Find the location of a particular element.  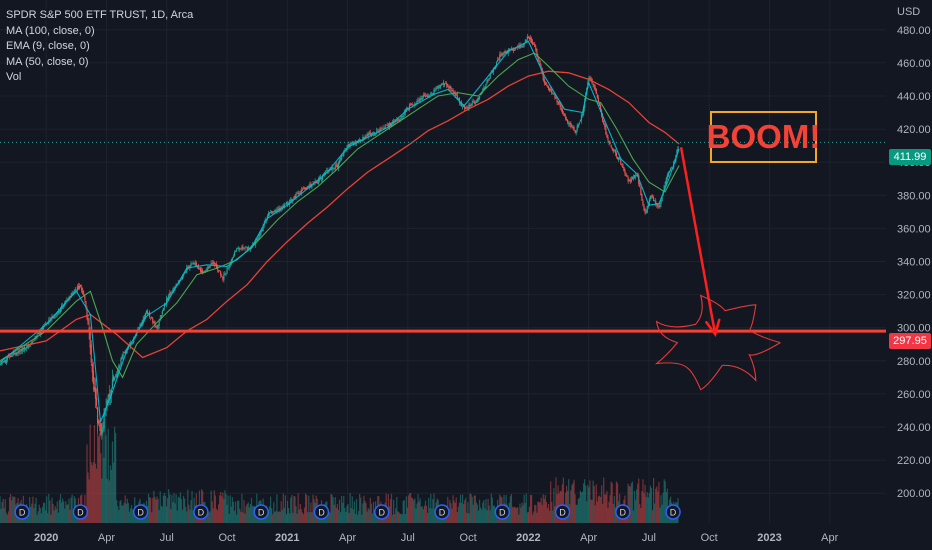

legend-item-ma100: MA (100, close, 0) is located at coordinates (50, 30).